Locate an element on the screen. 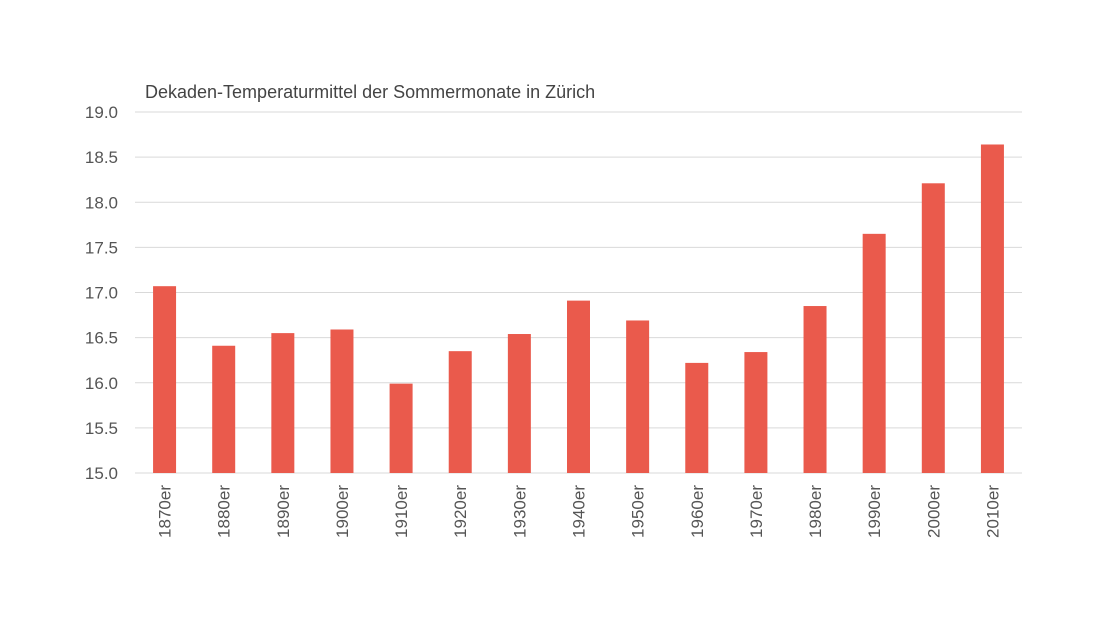 The image size is (1110, 625). x-category-label: 1980er is located at coordinates (815, 511).